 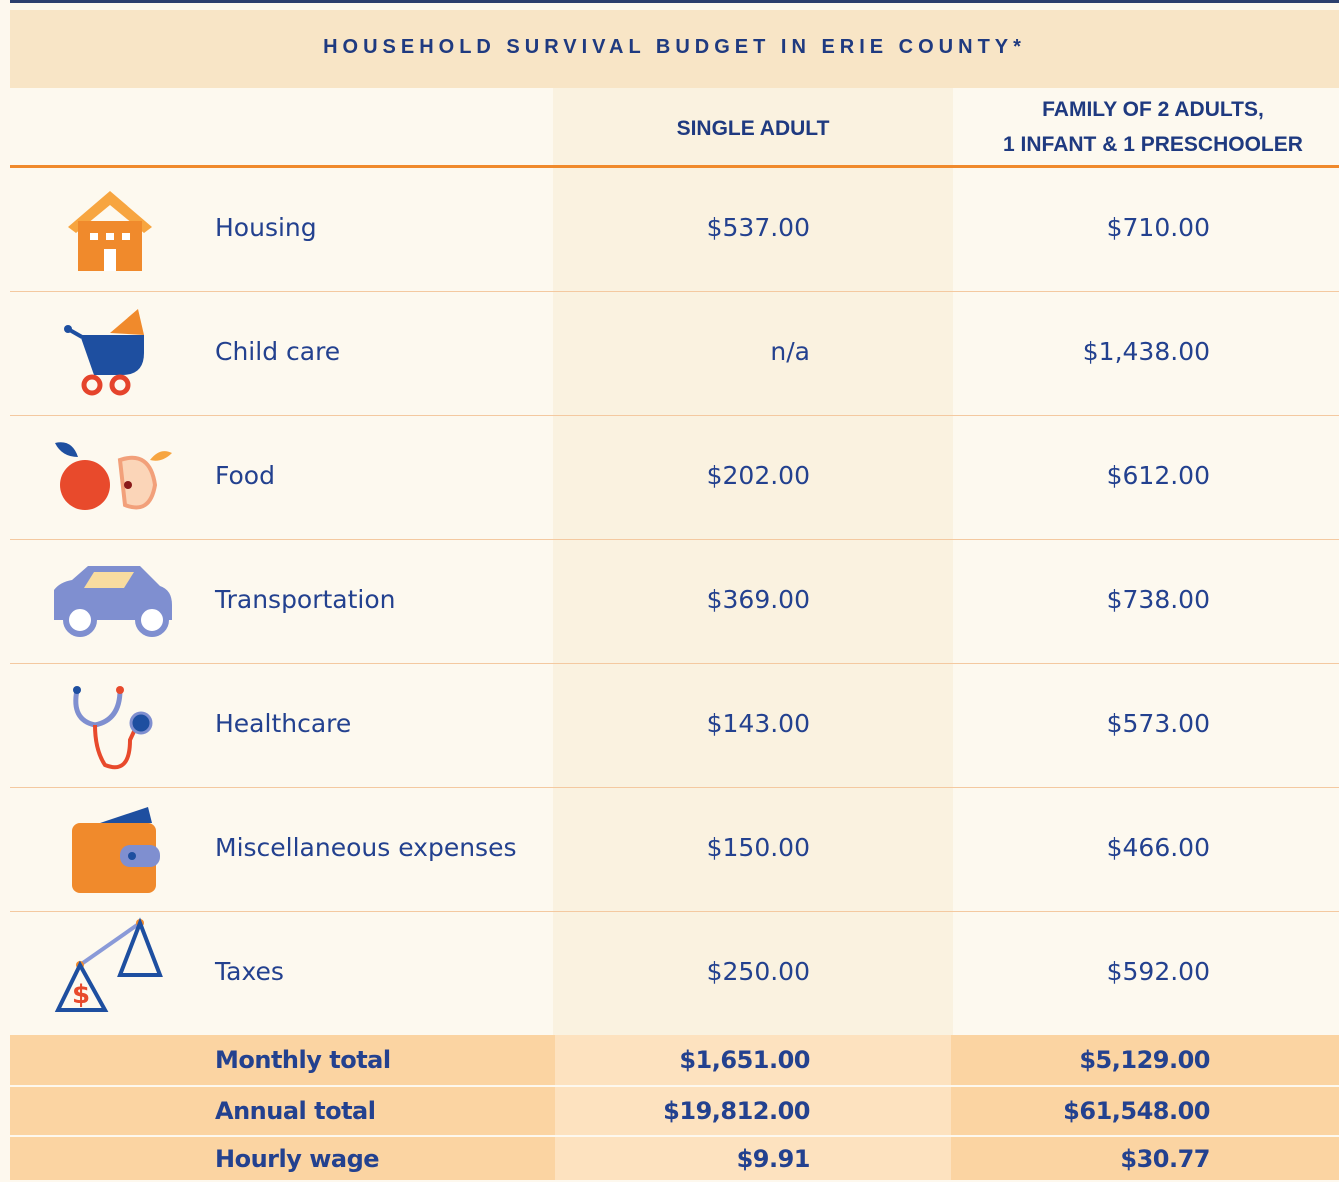 What do you see at coordinates (283, 723) in the screenshot?
I see `row-label: Healthcare` at bounding box center [283, 723].